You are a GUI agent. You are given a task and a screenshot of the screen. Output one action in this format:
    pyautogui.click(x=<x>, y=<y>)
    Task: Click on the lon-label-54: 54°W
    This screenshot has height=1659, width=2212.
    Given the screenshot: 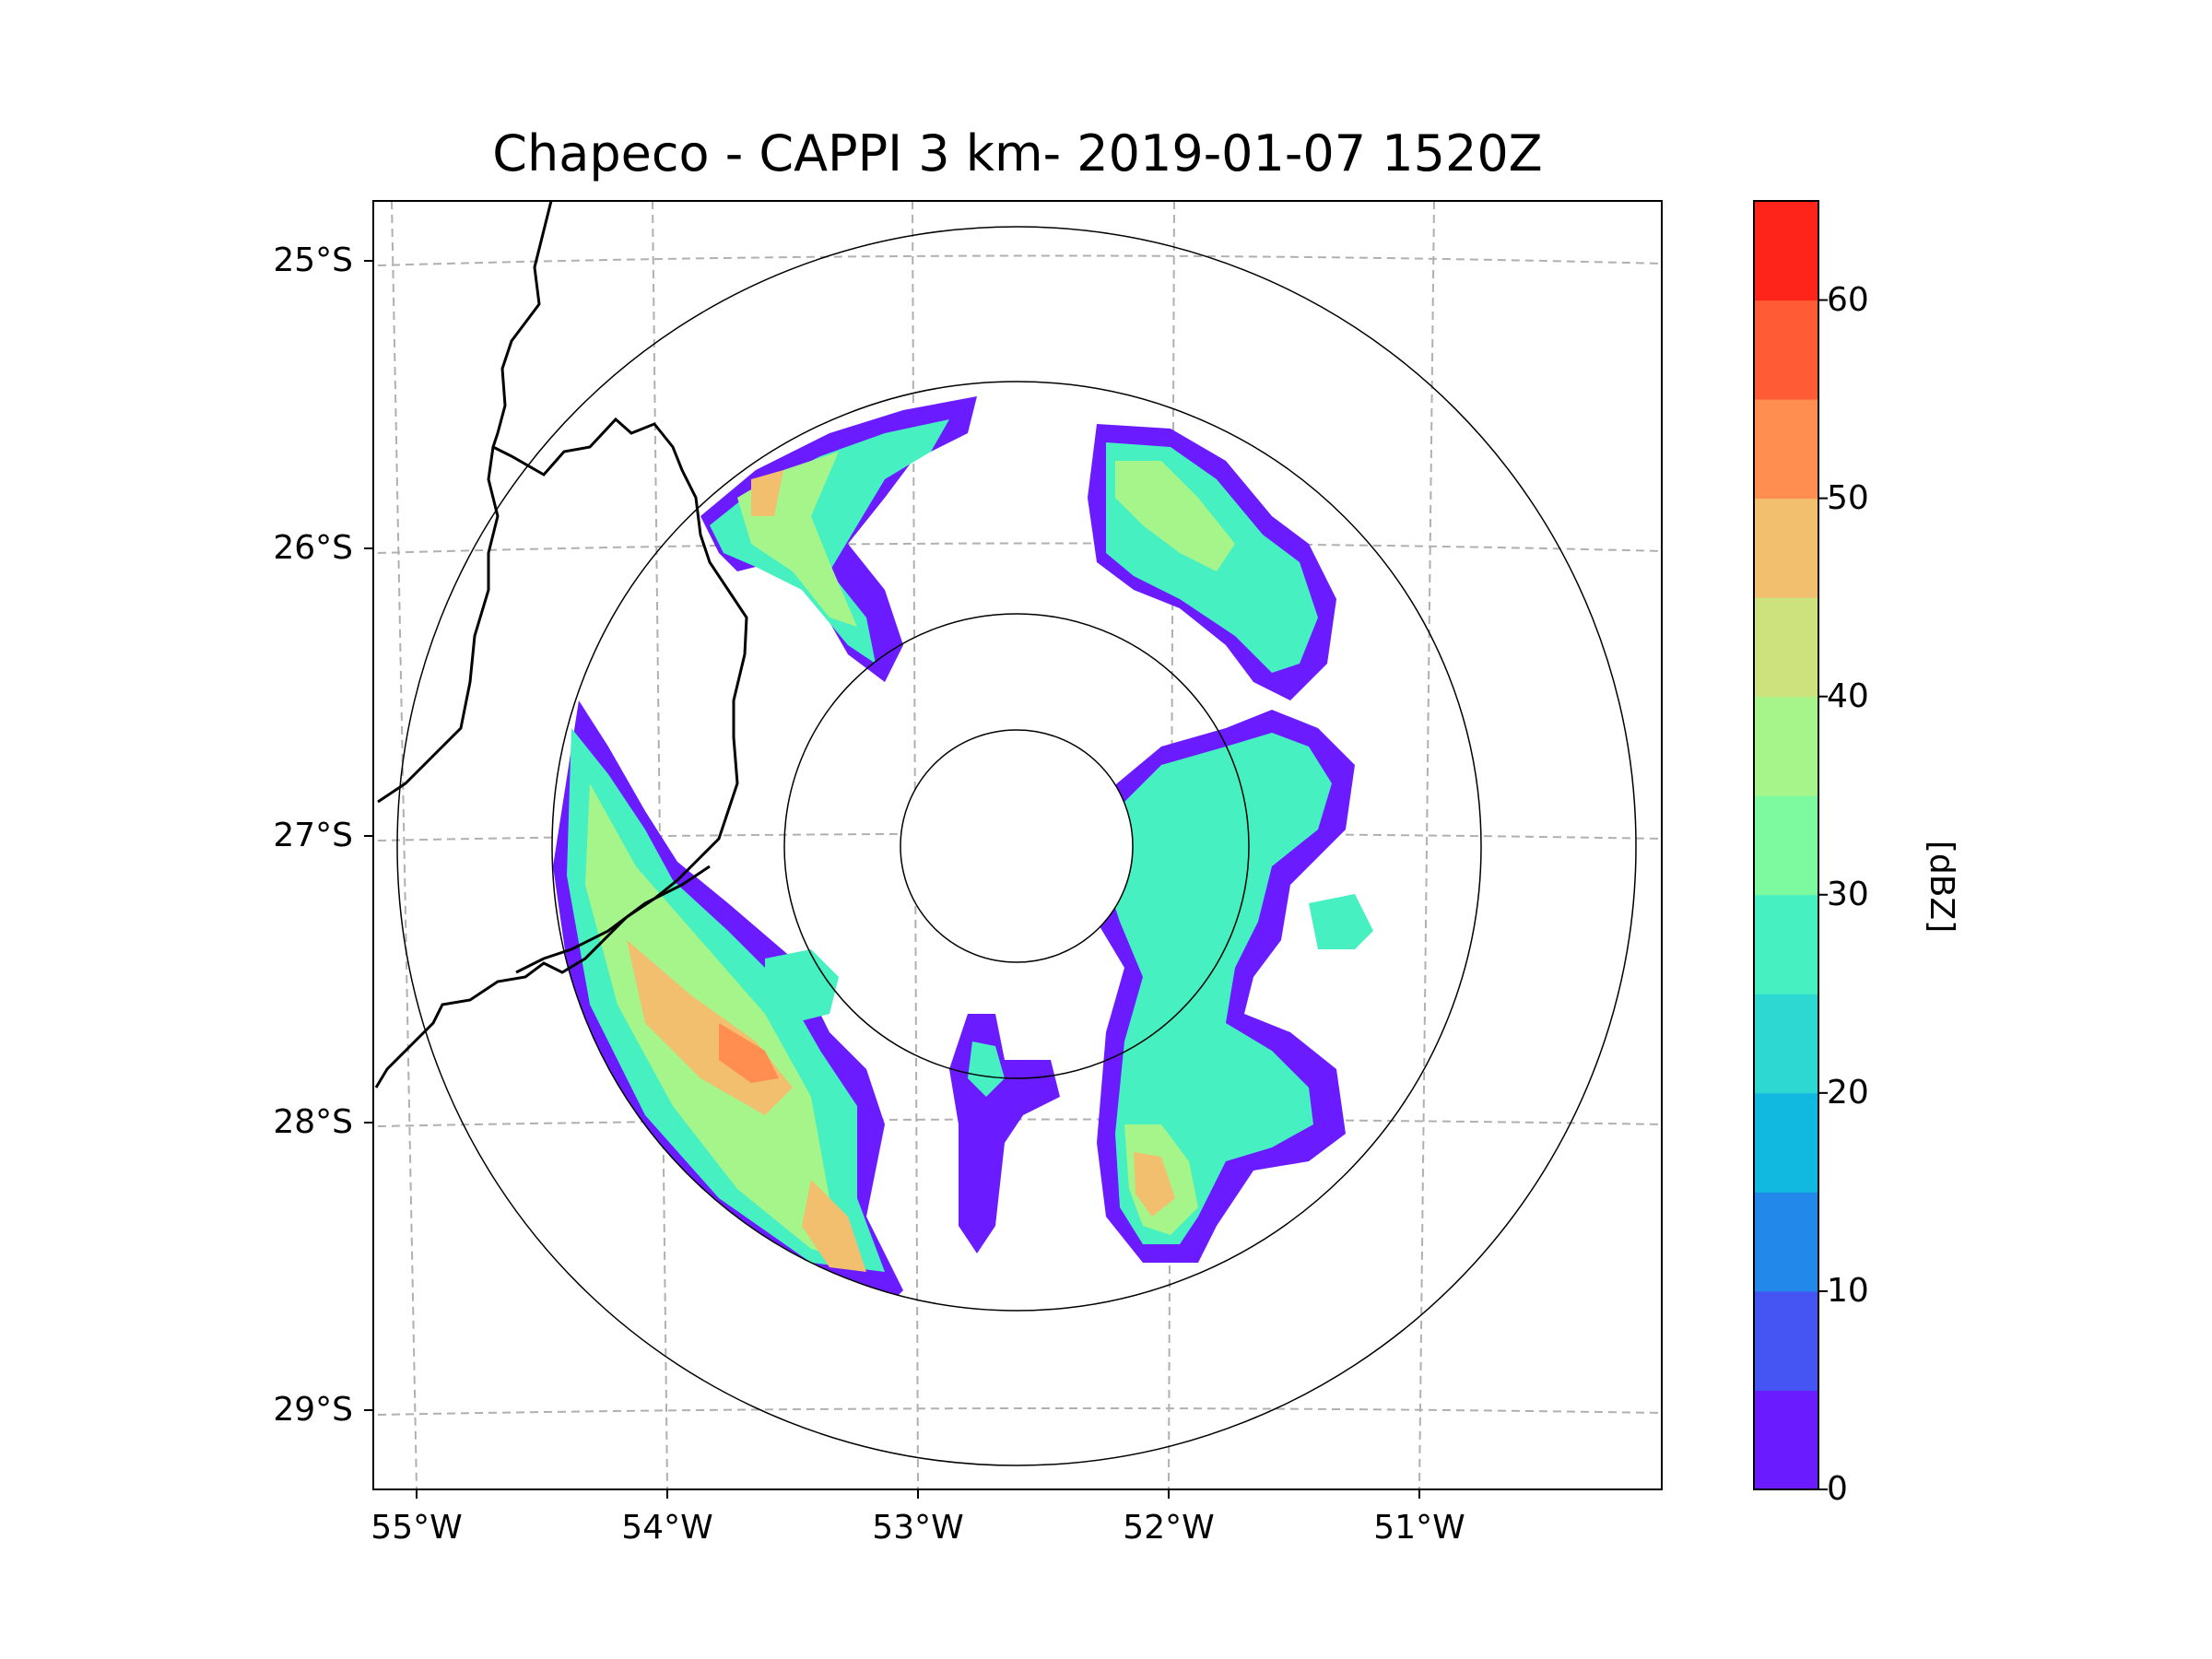 What is the action you would take?
    pyautogui.click(x=667, y=1528)
    